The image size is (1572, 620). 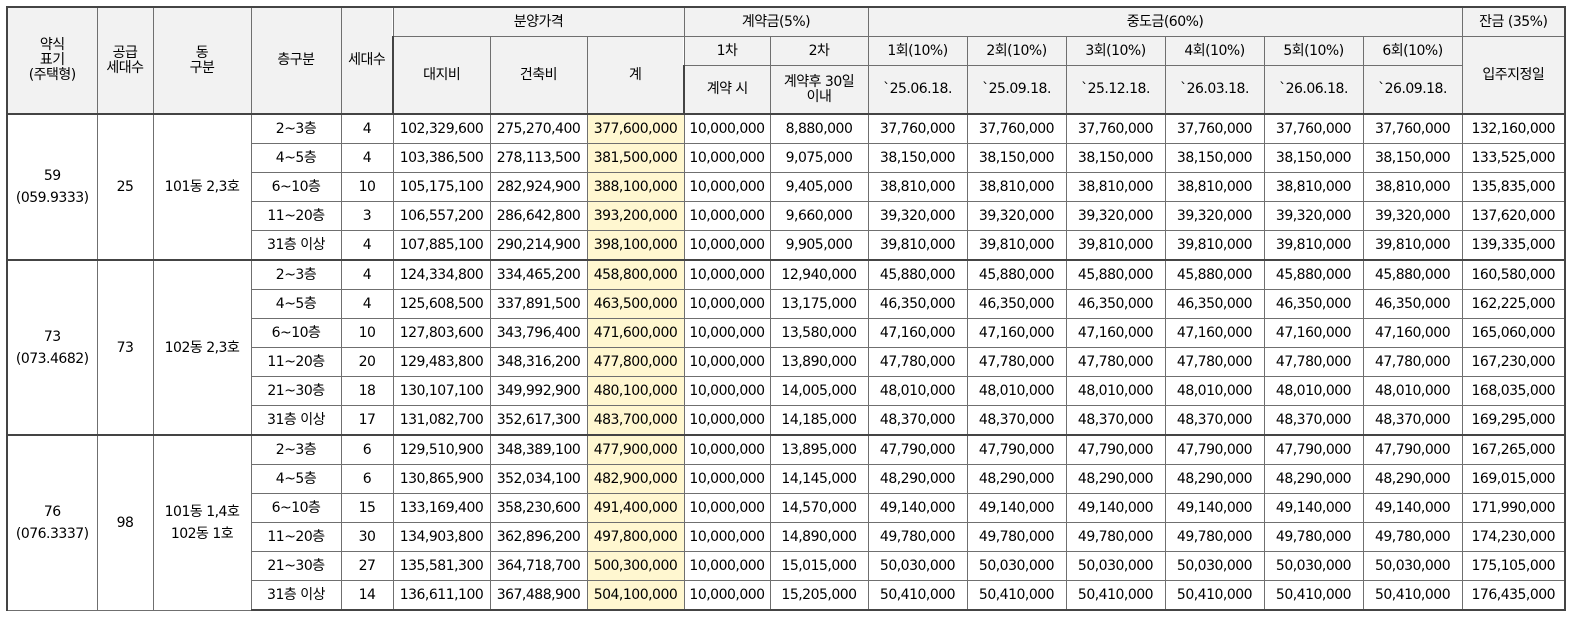 What do you see at coordinates (1165, 21) in the screenshot?
I see `header-middle: 중도금(60%)` at bounding box center [1165, 21].